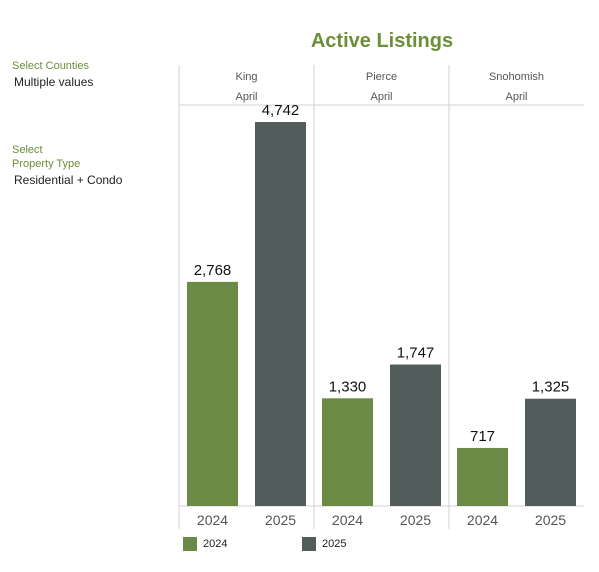 This screenshot has width=599, height=572. I want to click on data-label: 1,330, so click(348, 386).